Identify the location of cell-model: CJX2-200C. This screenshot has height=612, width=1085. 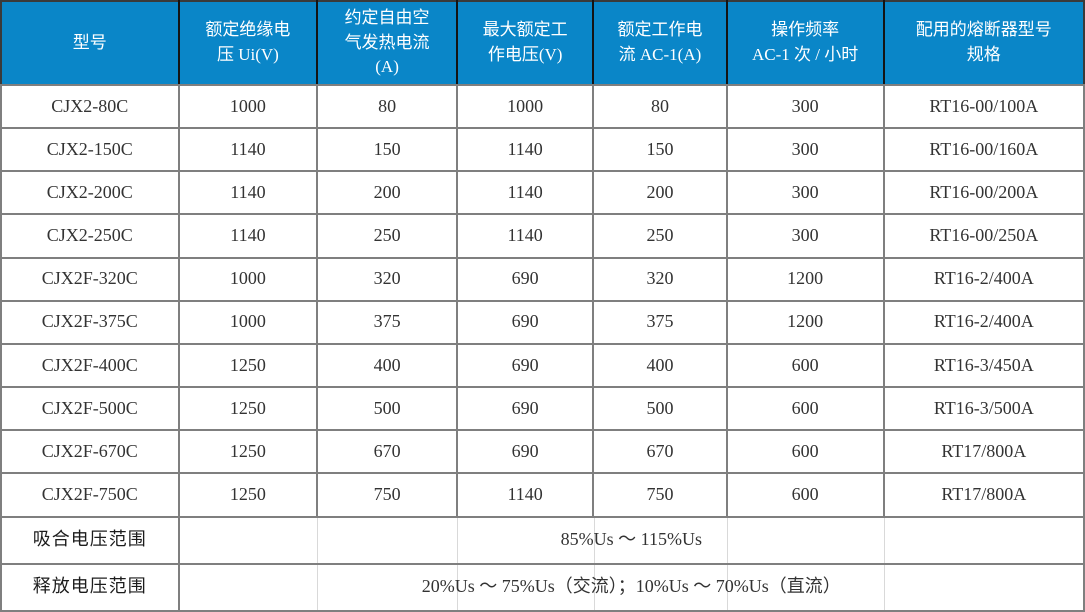
(90, 193).